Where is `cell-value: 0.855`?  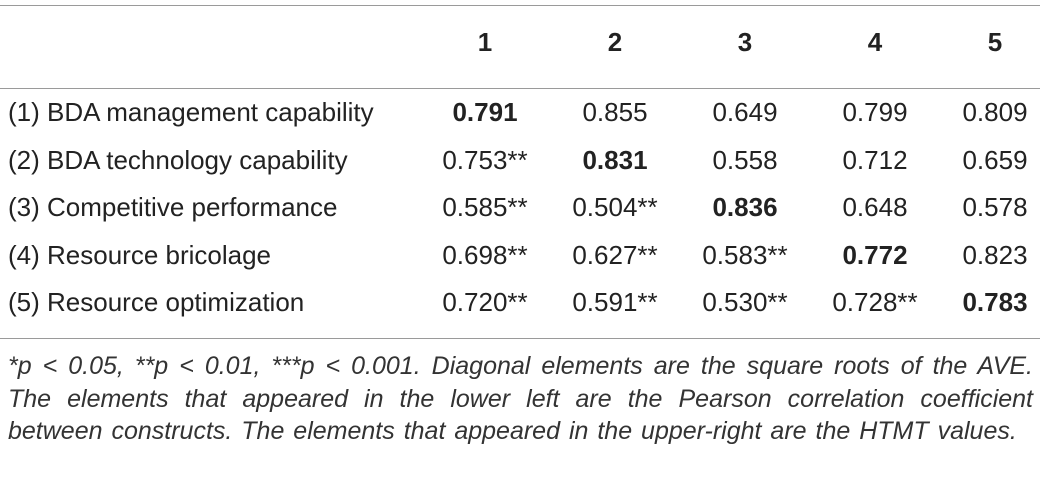
cell-value: 0.855 is located at coordinates (615, 112).